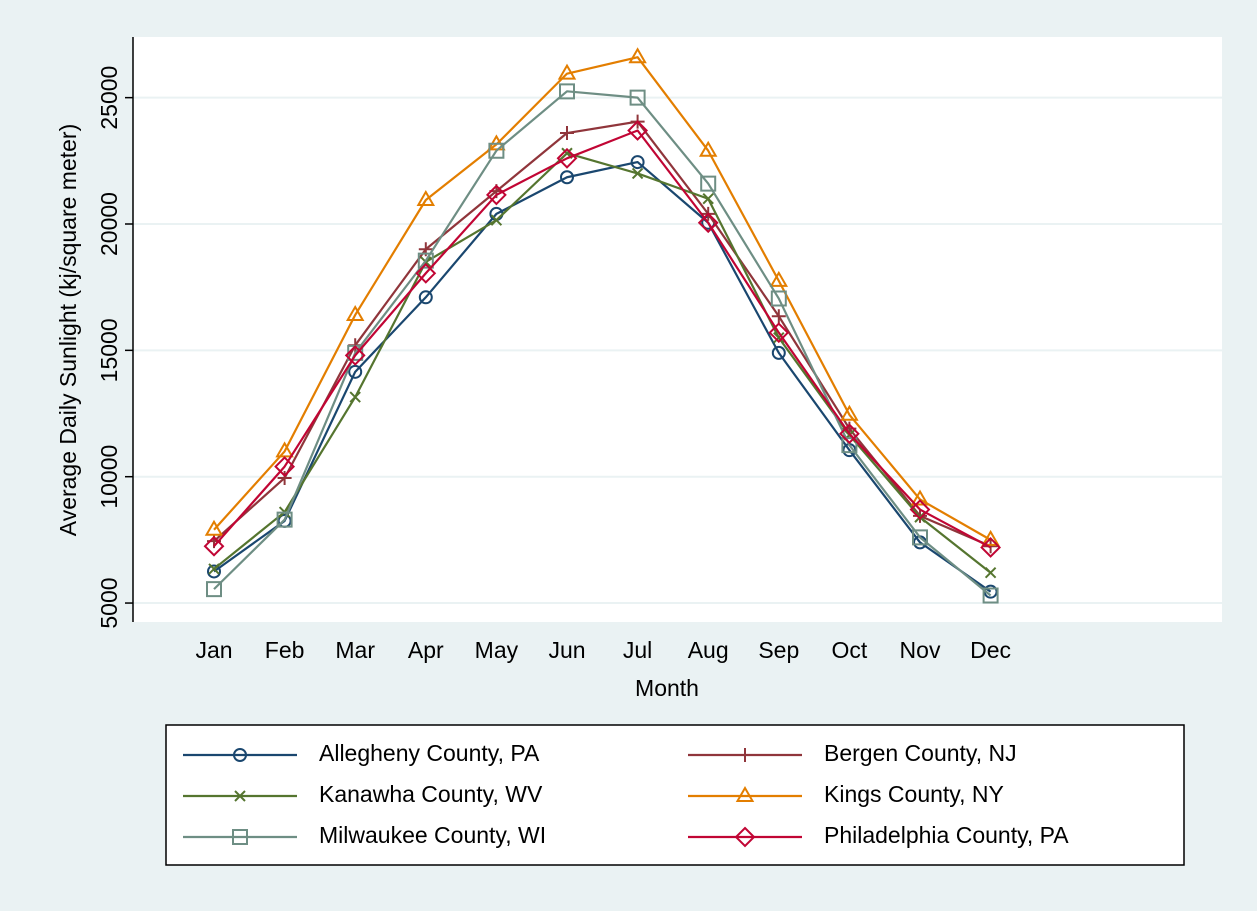 The height and width of the screenshot is (911, 1257). Describe the element at coordinates (667, 688) in the screenshot. I see `x-axis-title: Month` at that location.